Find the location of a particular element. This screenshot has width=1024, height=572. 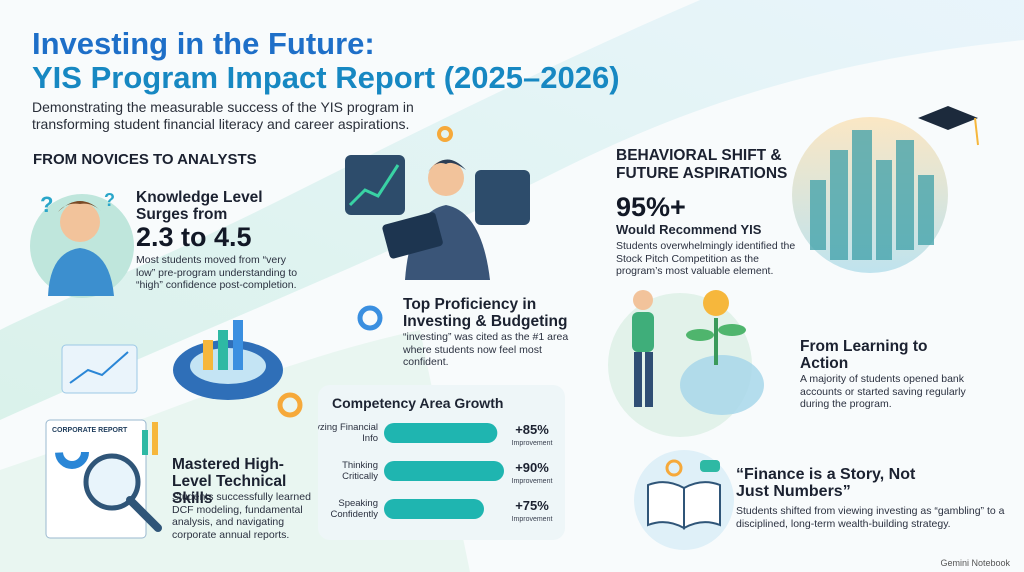

value-label: +90% is located at coordinates (532, 467).